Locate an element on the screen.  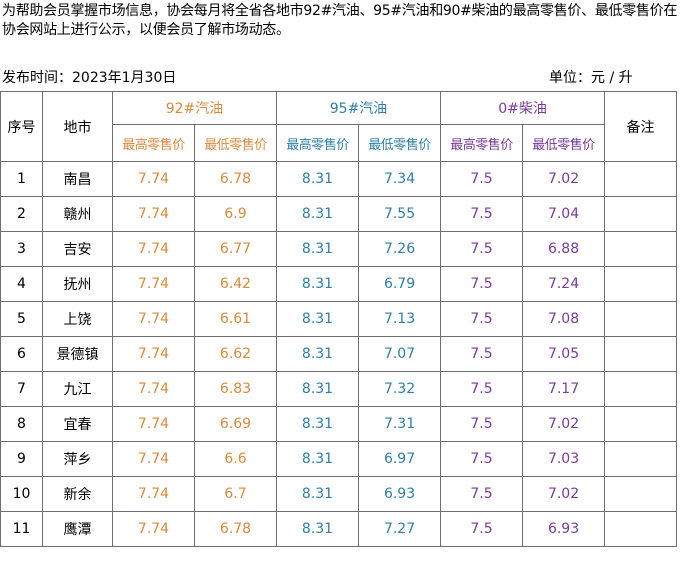
row-index: 8 is located at coordinates (21, 424).